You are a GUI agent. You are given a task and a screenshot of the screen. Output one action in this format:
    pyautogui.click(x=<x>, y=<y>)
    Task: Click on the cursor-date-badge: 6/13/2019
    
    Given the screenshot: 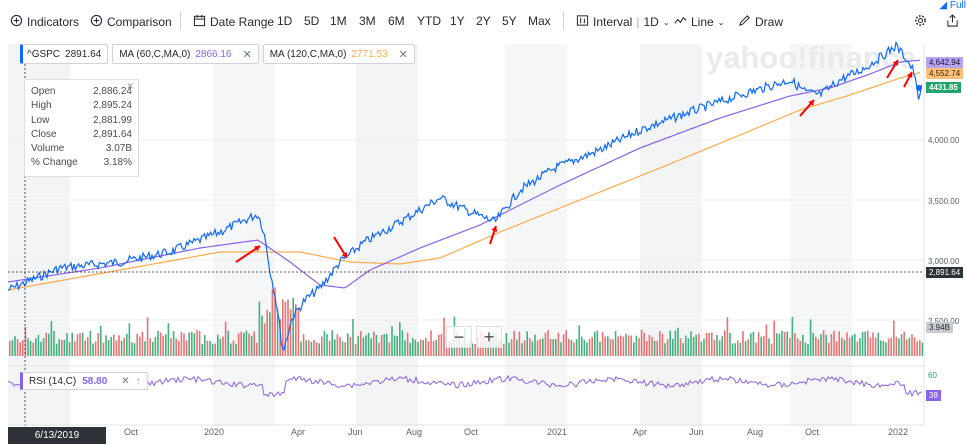 What is the action you would take?
    pyautogui.click(x=57, y=435)
    